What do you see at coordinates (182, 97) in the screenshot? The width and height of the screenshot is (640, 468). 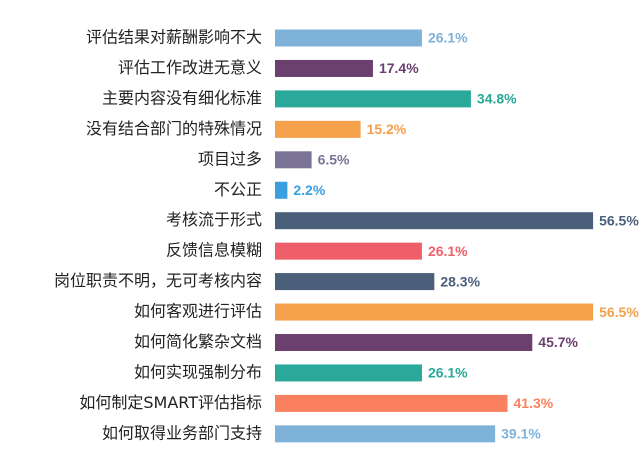 I see `category-label: 主要内容没有细化标准` at bounding box center [182, 97].